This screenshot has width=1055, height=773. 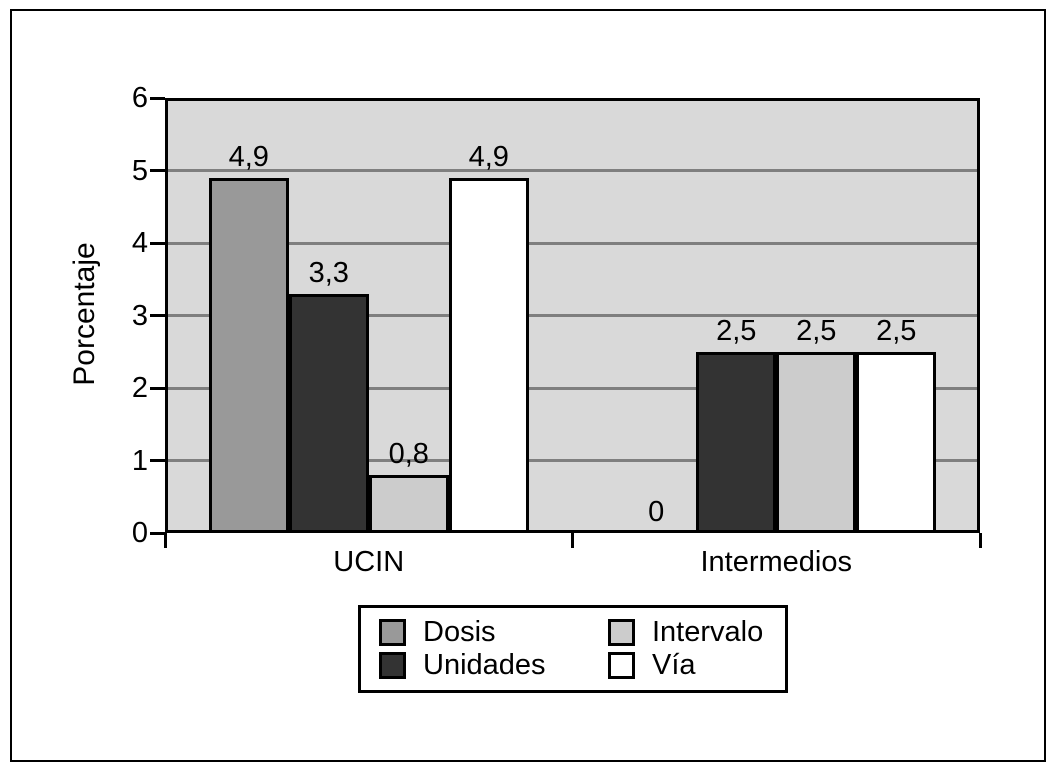 I want to click on legend-item-dosis: Dosis, so click(x=493, y=632).